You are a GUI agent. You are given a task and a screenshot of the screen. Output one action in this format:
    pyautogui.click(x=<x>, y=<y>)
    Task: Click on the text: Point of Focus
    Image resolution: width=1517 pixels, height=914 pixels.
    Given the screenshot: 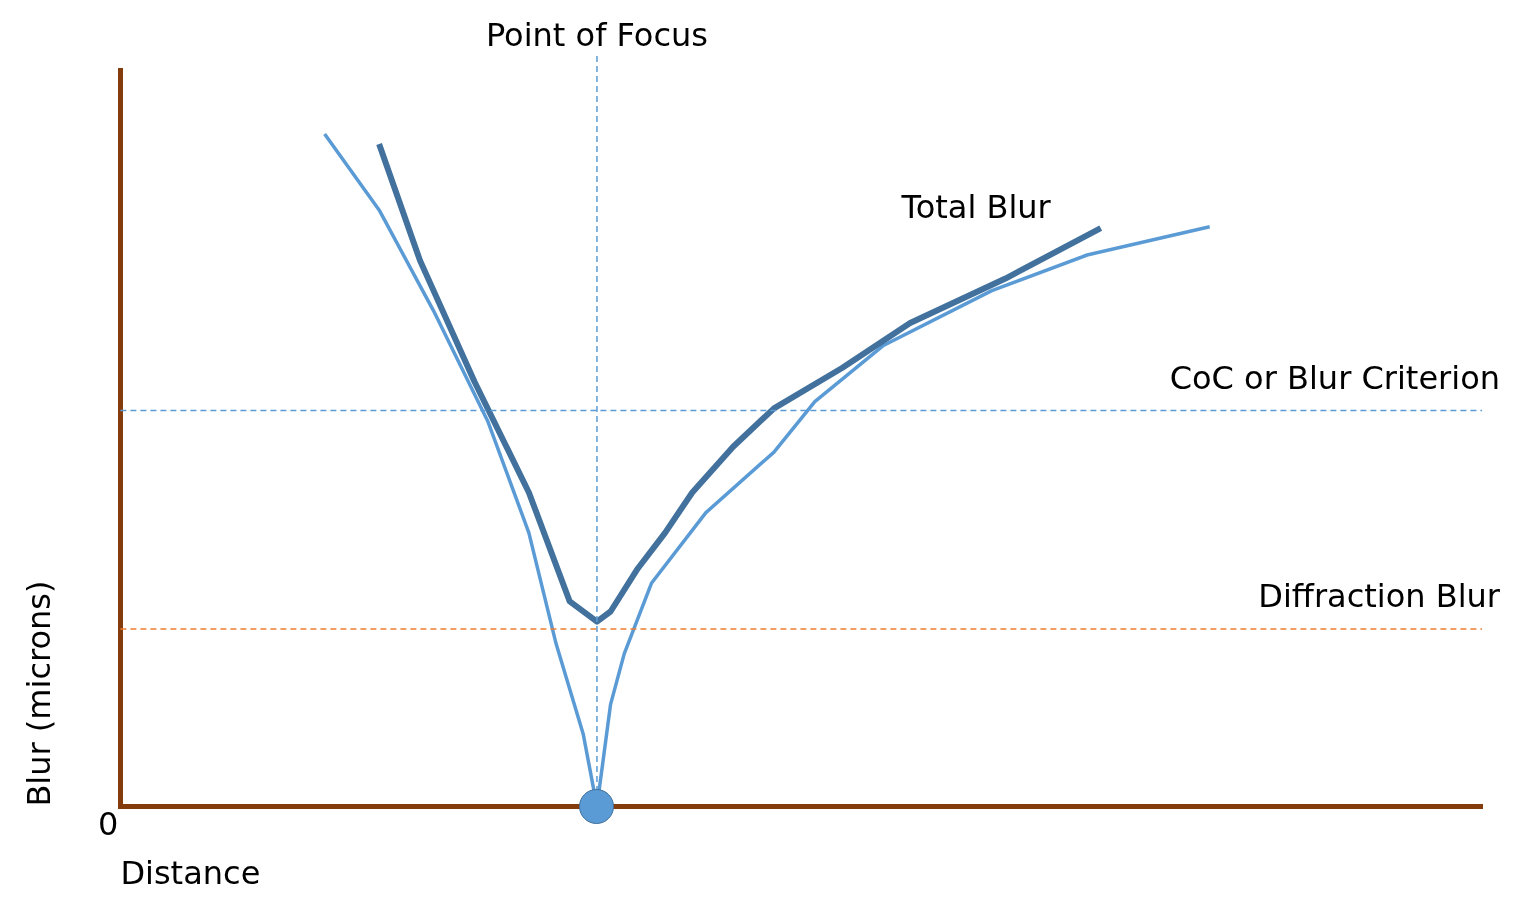 What is the action you would take?
    pyautogui.click(x=596, y=35)
    